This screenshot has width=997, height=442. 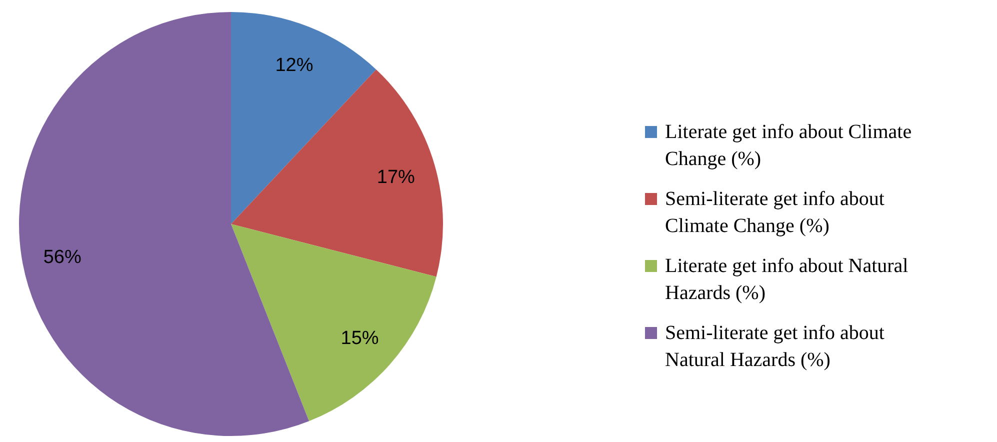 I want to click on data-label: 12%, so click(x=294, y=65).